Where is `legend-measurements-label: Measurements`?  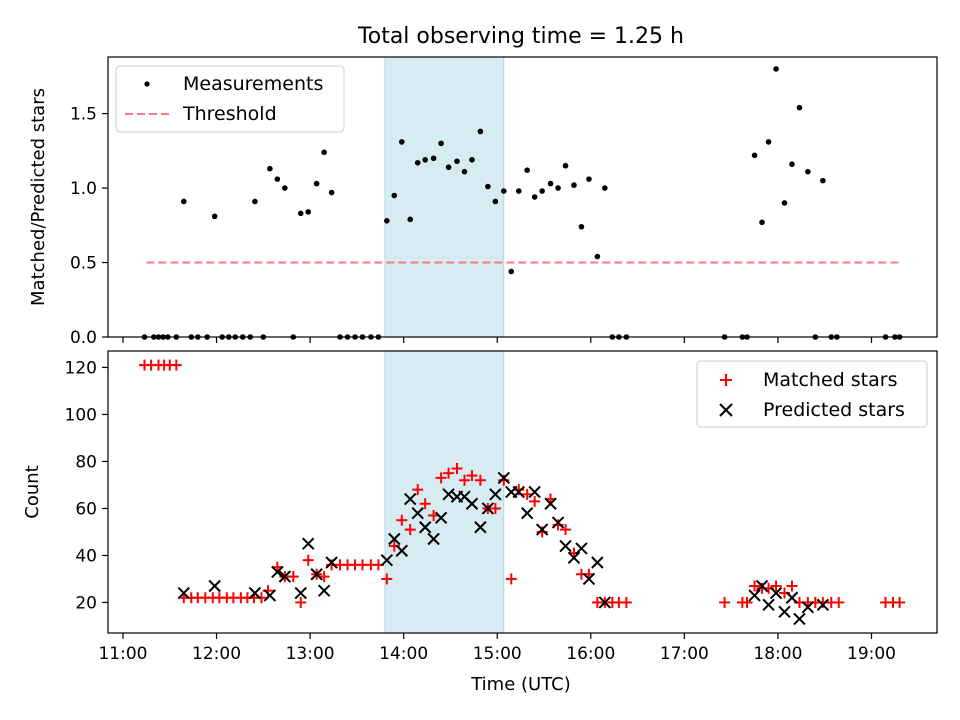 legend-measurements-label: Measurements is located at coordinates (253, 84).